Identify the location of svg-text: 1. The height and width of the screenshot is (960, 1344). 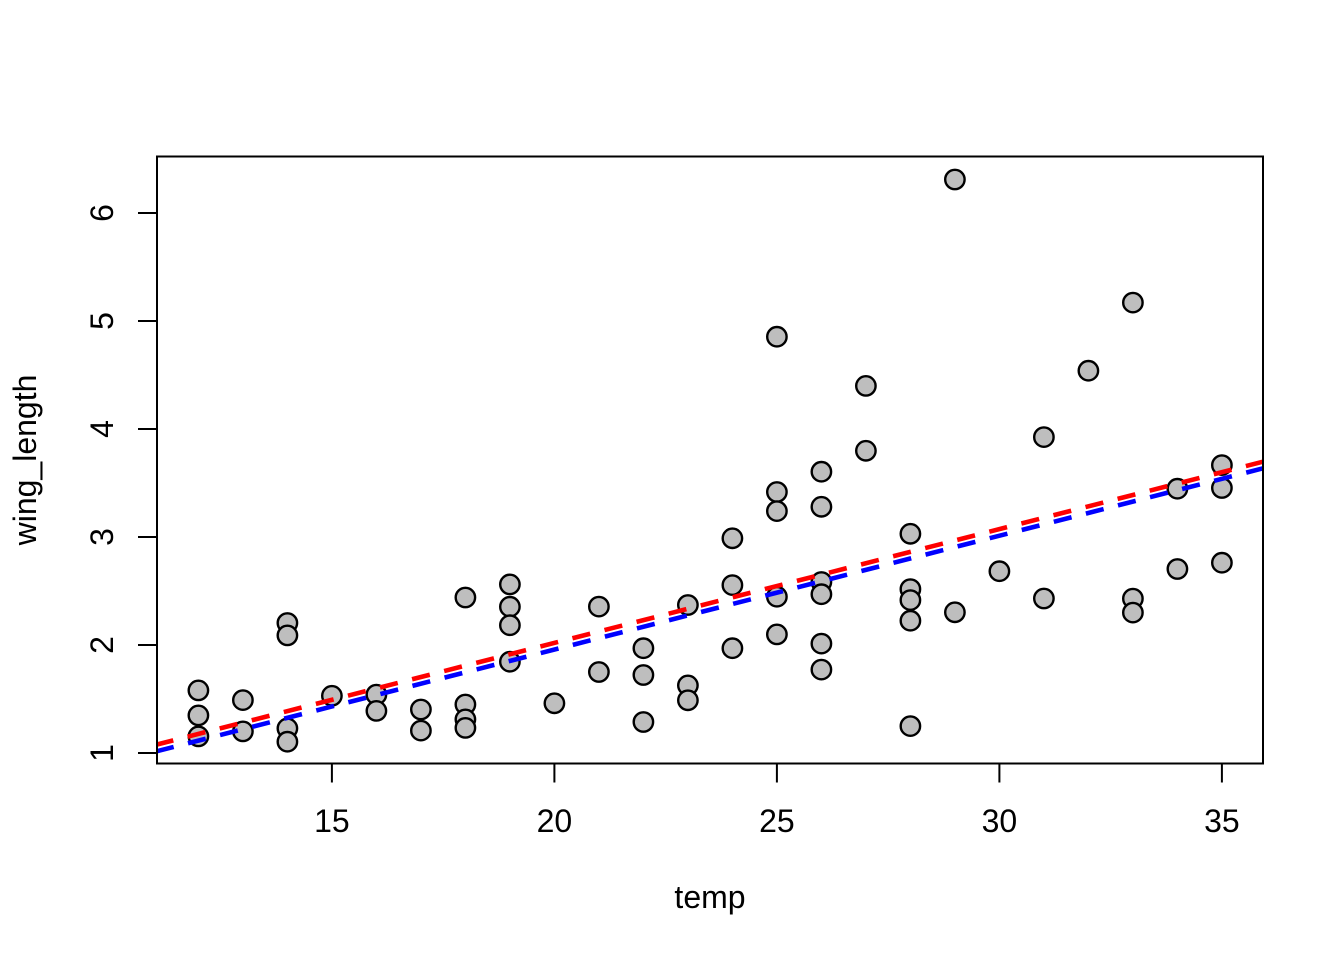
(102, 753).